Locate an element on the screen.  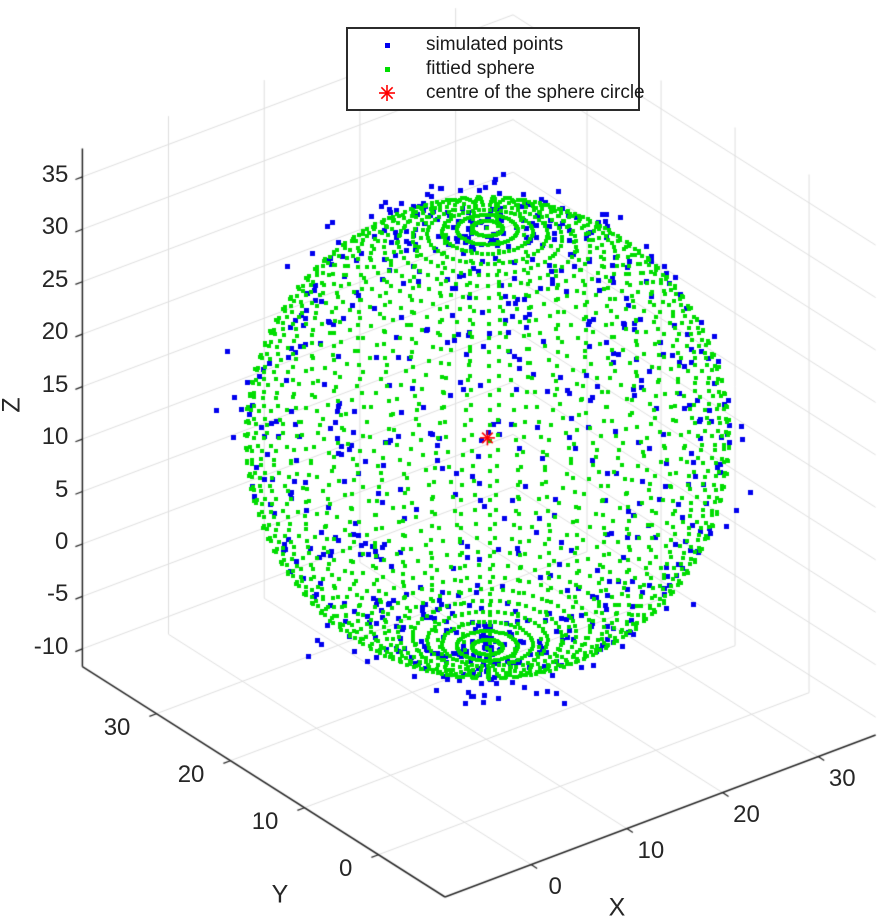
y-tick-label: 0 is located at coordinates (346, 868).